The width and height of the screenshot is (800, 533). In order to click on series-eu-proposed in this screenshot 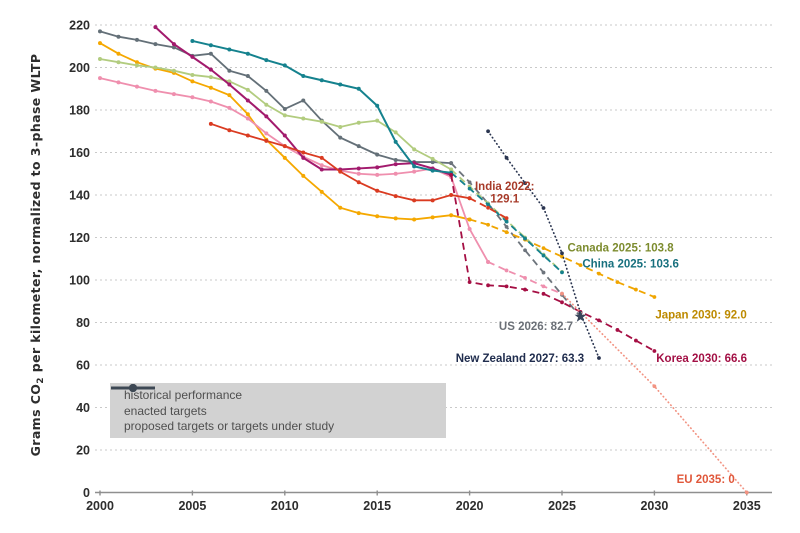, I will do `click(654, 393)`.